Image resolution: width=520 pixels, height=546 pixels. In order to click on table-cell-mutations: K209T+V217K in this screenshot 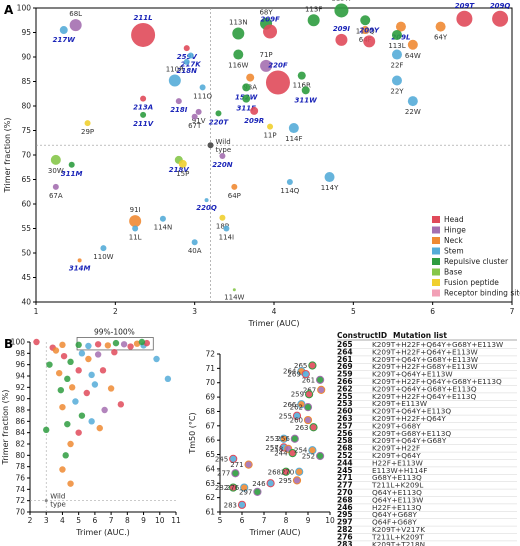, I will do `click(398, 529)`.